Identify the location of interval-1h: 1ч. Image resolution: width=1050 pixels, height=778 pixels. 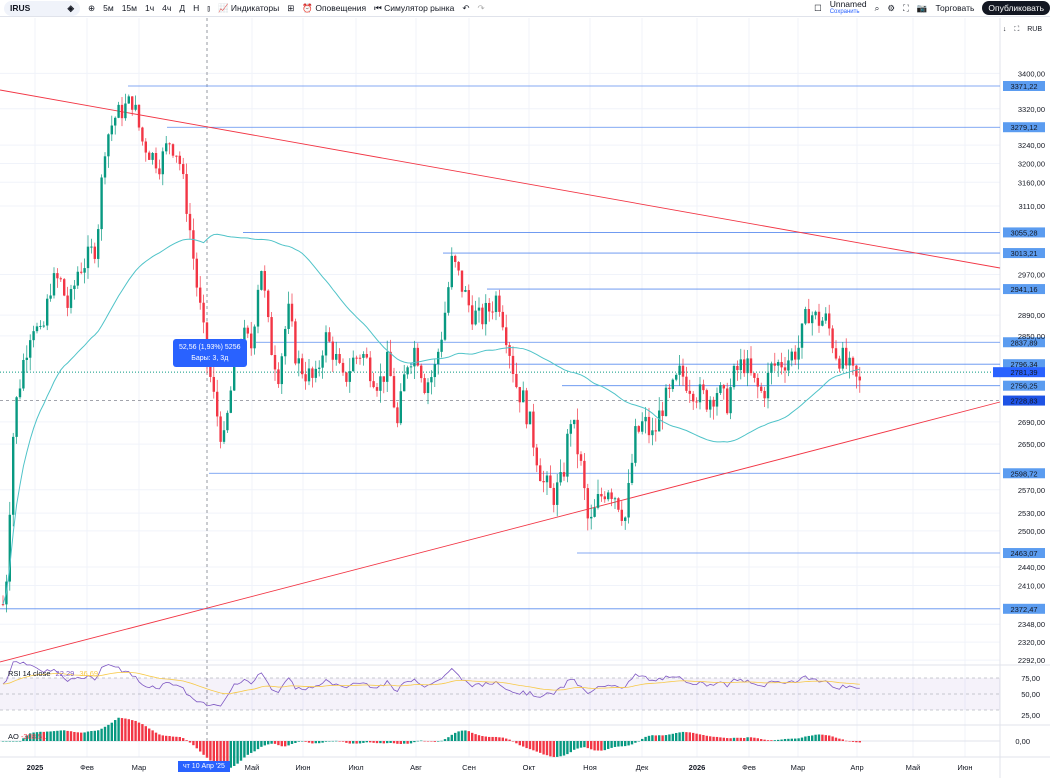
(150, 8).